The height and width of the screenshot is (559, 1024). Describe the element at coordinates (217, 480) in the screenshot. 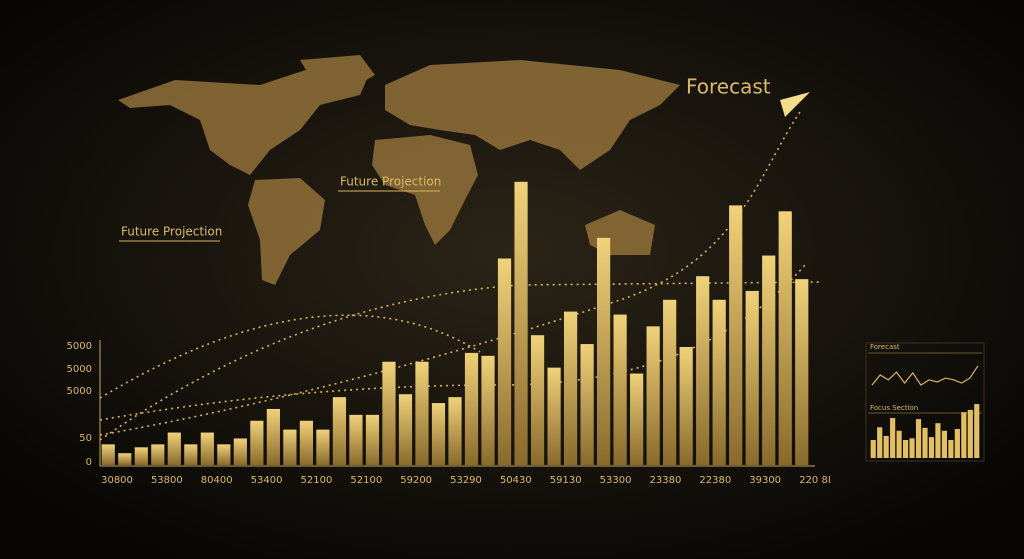

I see `x-tick-label: 80400` at that location.